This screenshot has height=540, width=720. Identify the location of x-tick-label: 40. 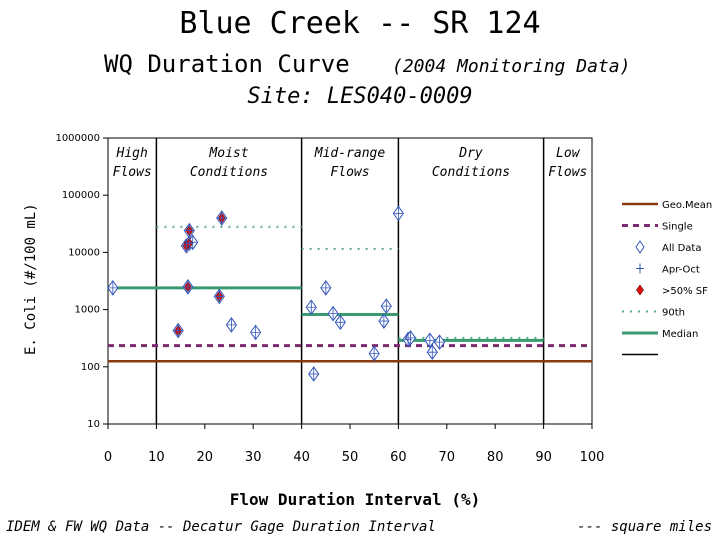
(301, 457).